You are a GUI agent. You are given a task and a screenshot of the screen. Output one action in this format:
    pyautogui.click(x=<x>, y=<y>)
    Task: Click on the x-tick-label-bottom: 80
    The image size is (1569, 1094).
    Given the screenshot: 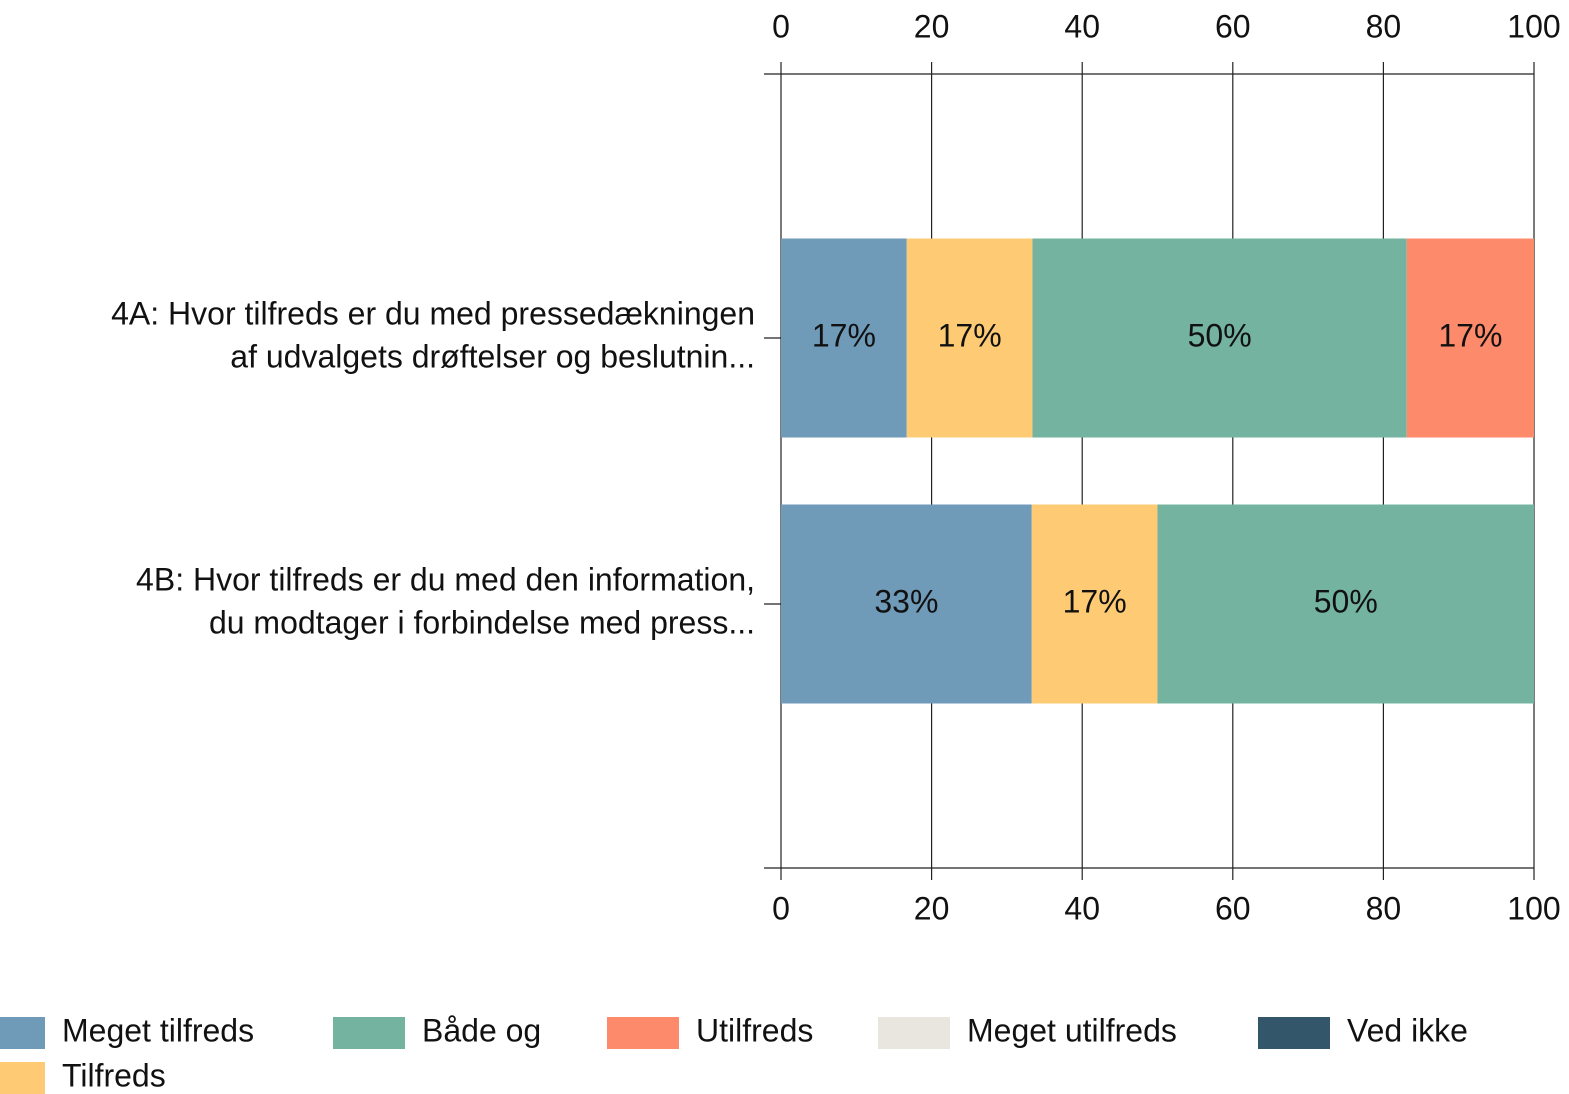 What is the action you would take?
    pyautogui.click(x=1384, y=908)
    